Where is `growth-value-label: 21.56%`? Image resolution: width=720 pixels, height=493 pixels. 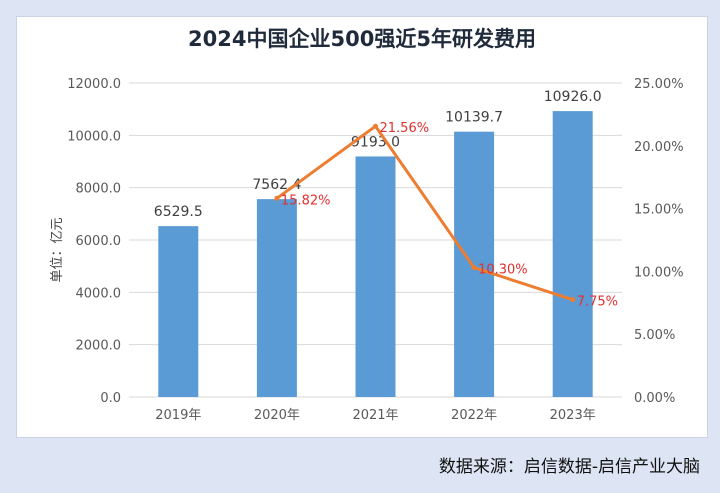
growth-value-label: 21.56% is located at coordinates (405, 128).